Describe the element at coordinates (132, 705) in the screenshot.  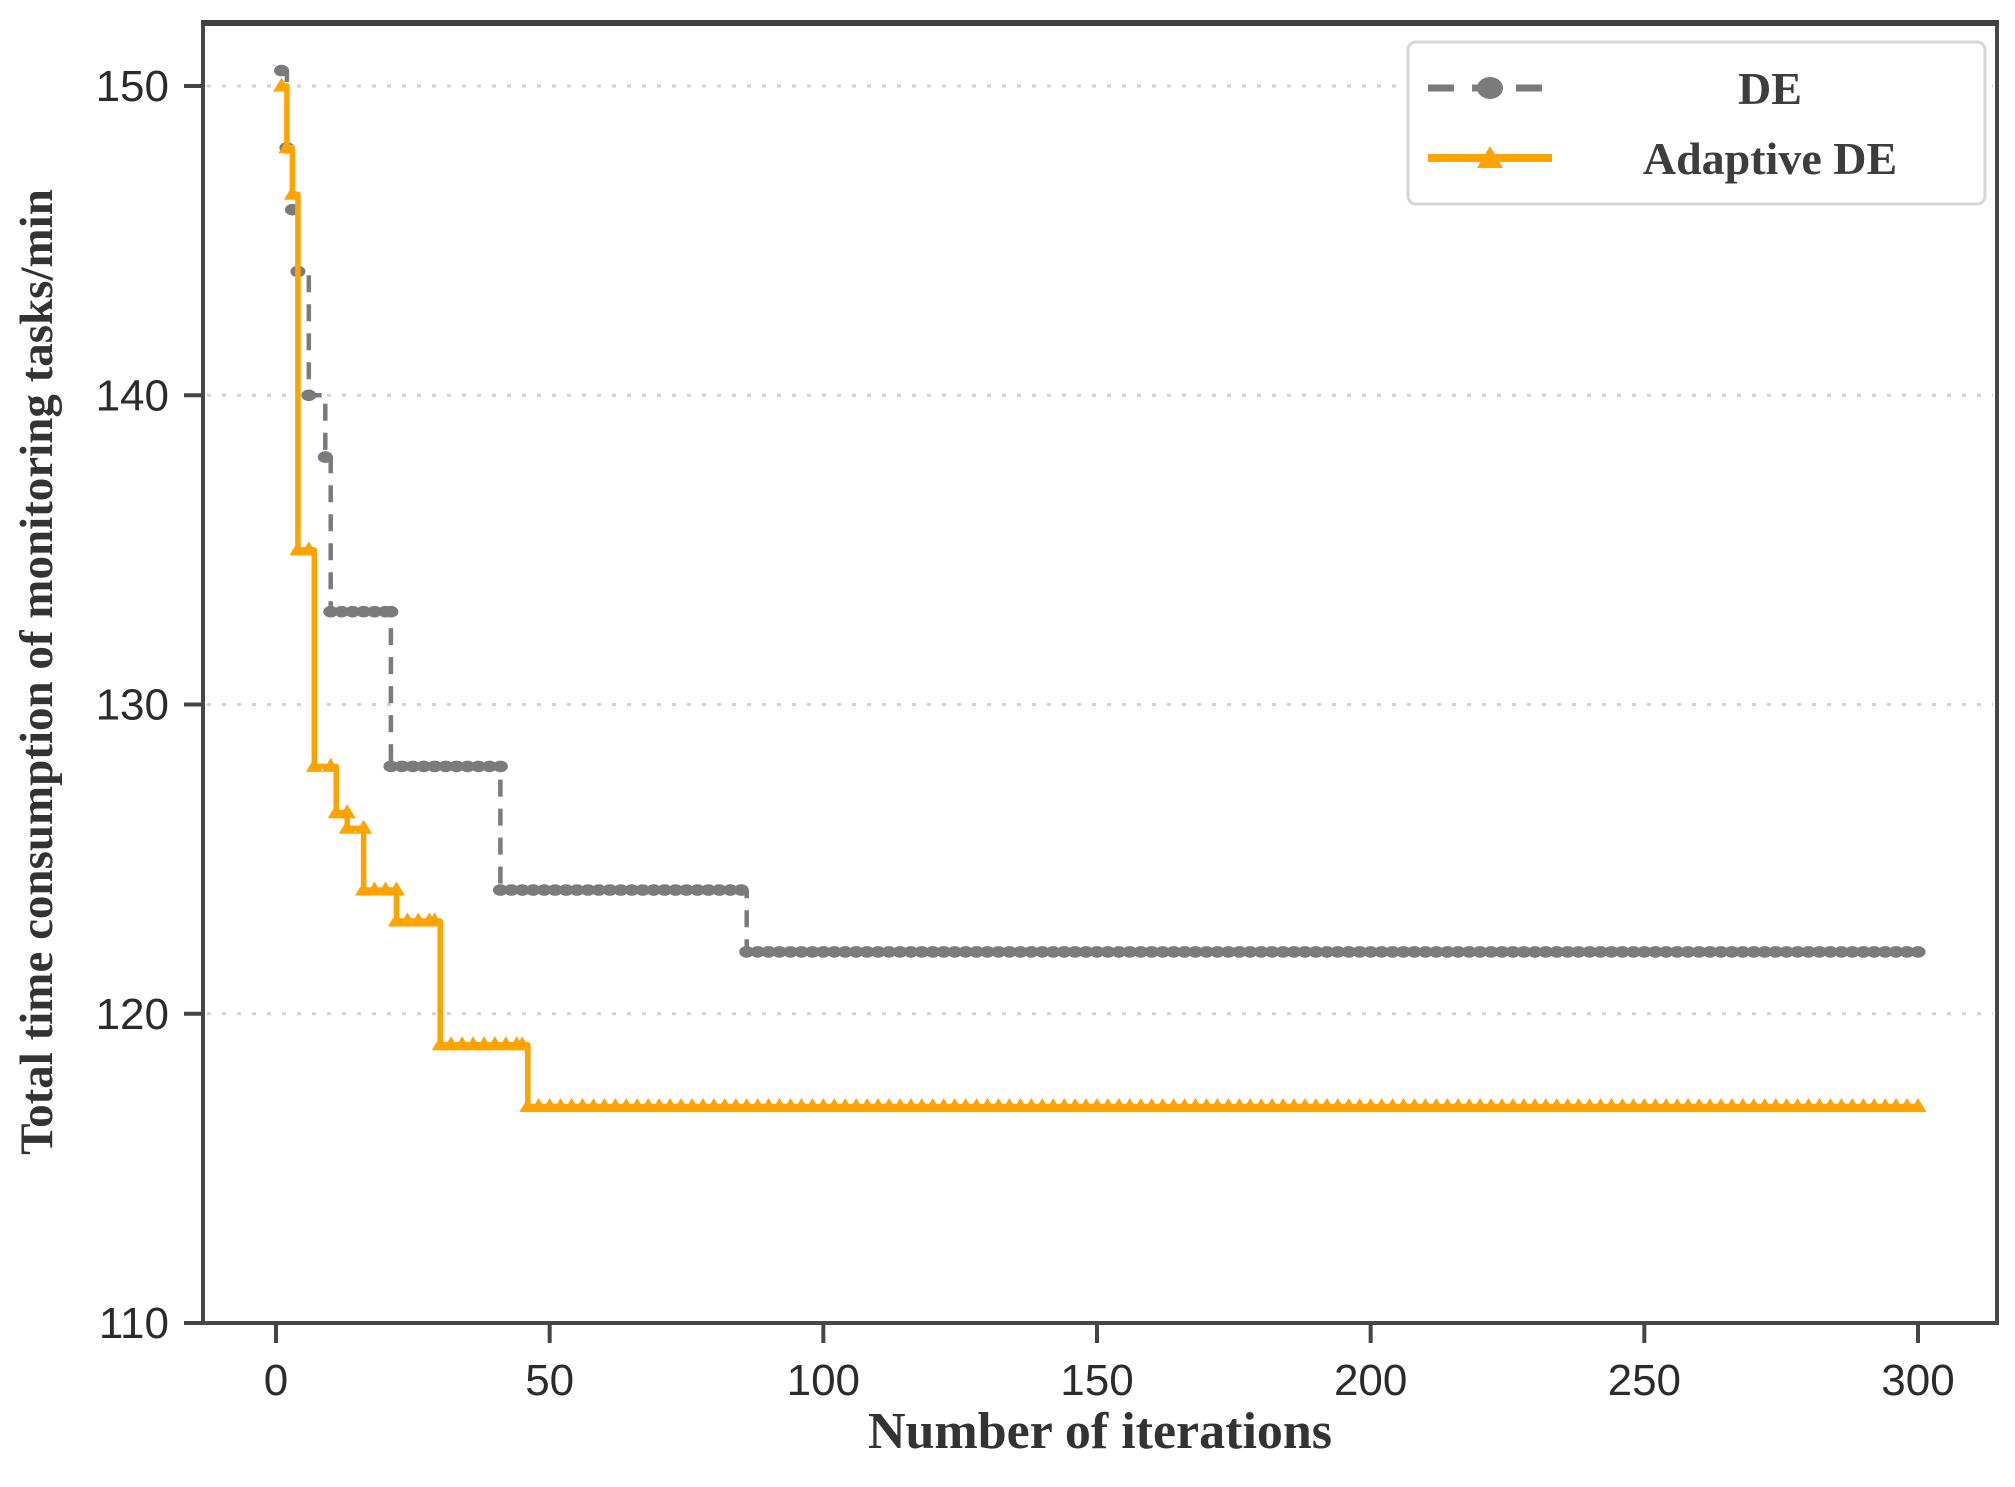
I see `y-tick-label-130: 130` at that location.